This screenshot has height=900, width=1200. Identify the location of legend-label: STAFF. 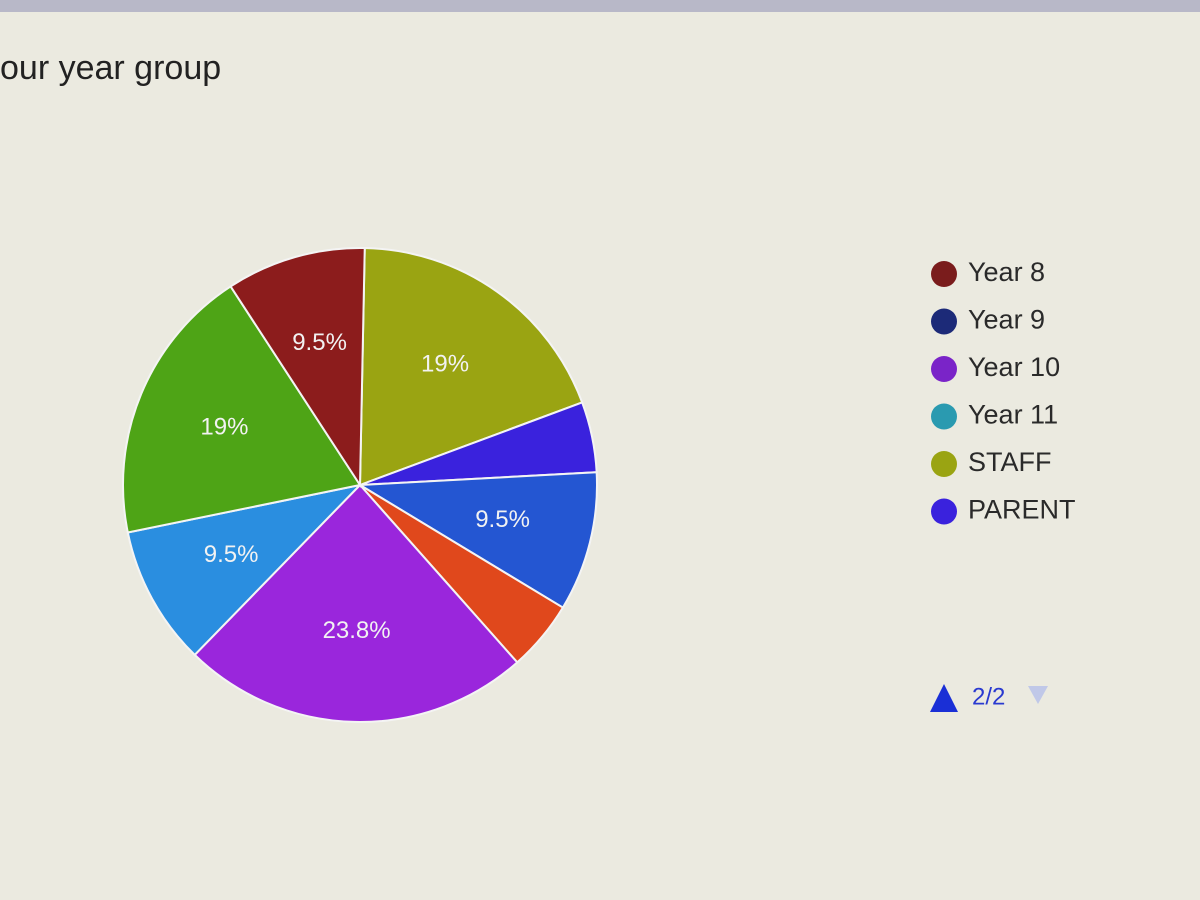
(1010, 462).